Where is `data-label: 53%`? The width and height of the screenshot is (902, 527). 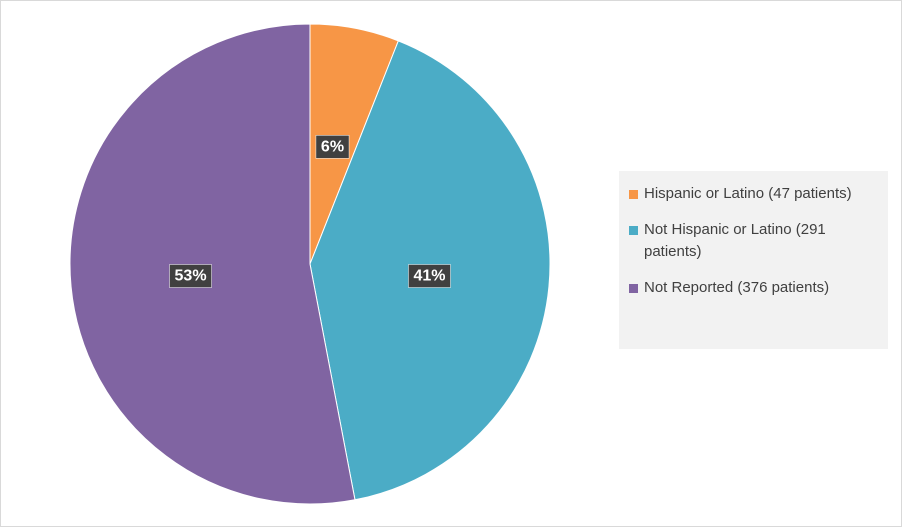
data-label: 53% is located at coordinates (190, 276).